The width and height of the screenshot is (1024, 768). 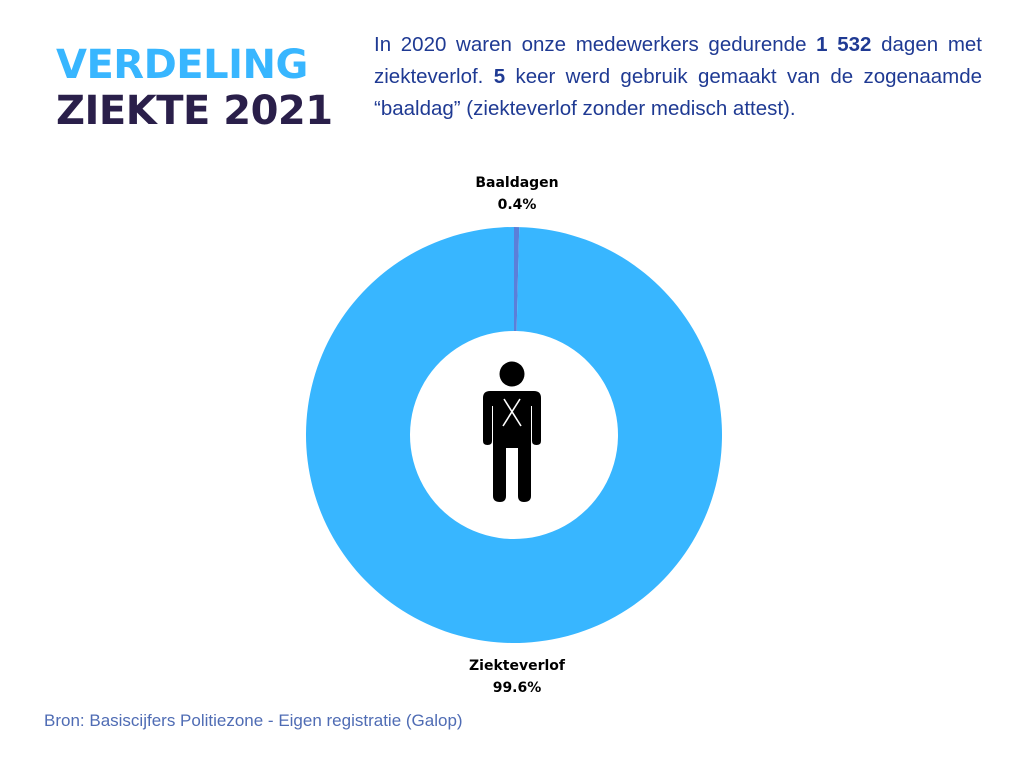 What do you see at coordinates (517, 183) in the screenshot?
I see `slice-label-name: Baaldagen` at bounding box center [517, 183].